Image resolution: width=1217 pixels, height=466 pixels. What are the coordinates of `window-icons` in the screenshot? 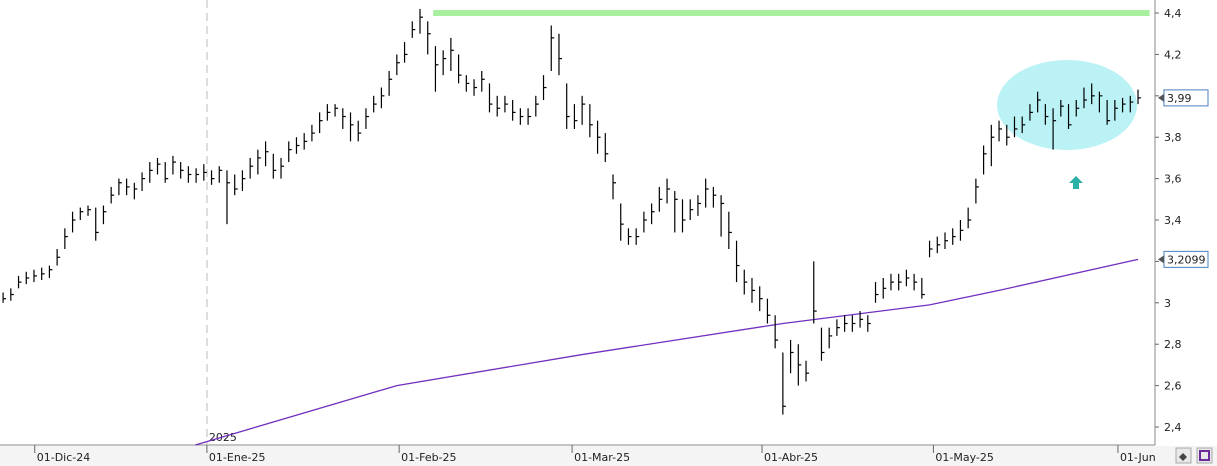 It's located at (1194, 455).